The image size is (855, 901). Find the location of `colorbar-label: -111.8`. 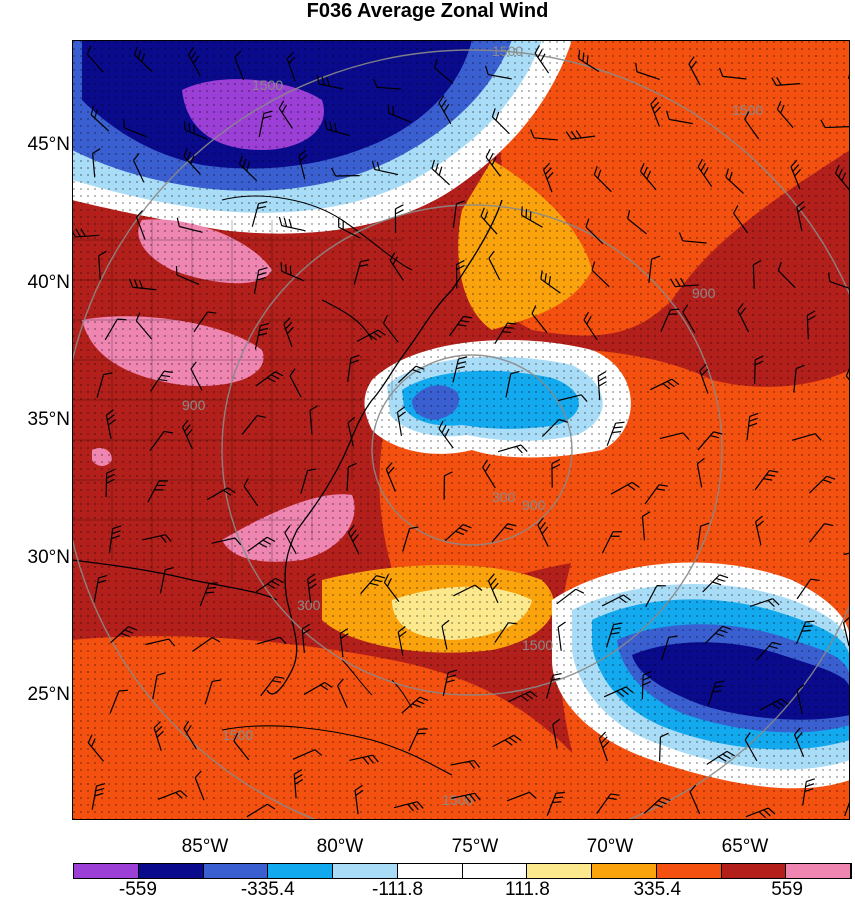

colorbar-label: -111.8 is located at coordinates (398, 889).